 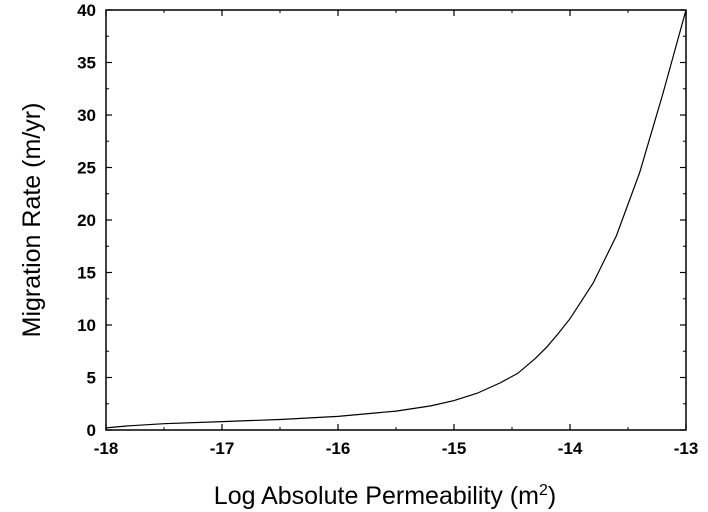 What do you see at coordinates (570, 448) in the screenshot?
I see `x-tick-label: -14` at bounding box center [570, 448].